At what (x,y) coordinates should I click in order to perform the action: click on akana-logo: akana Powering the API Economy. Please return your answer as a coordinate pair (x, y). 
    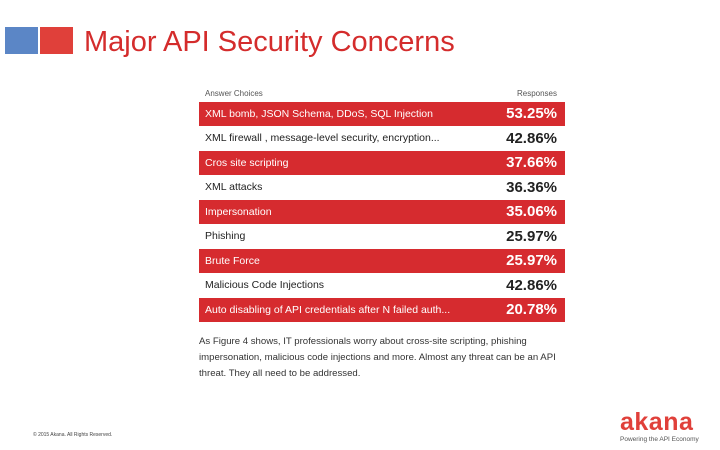
    Looking at the image, I should click on (667, 428).